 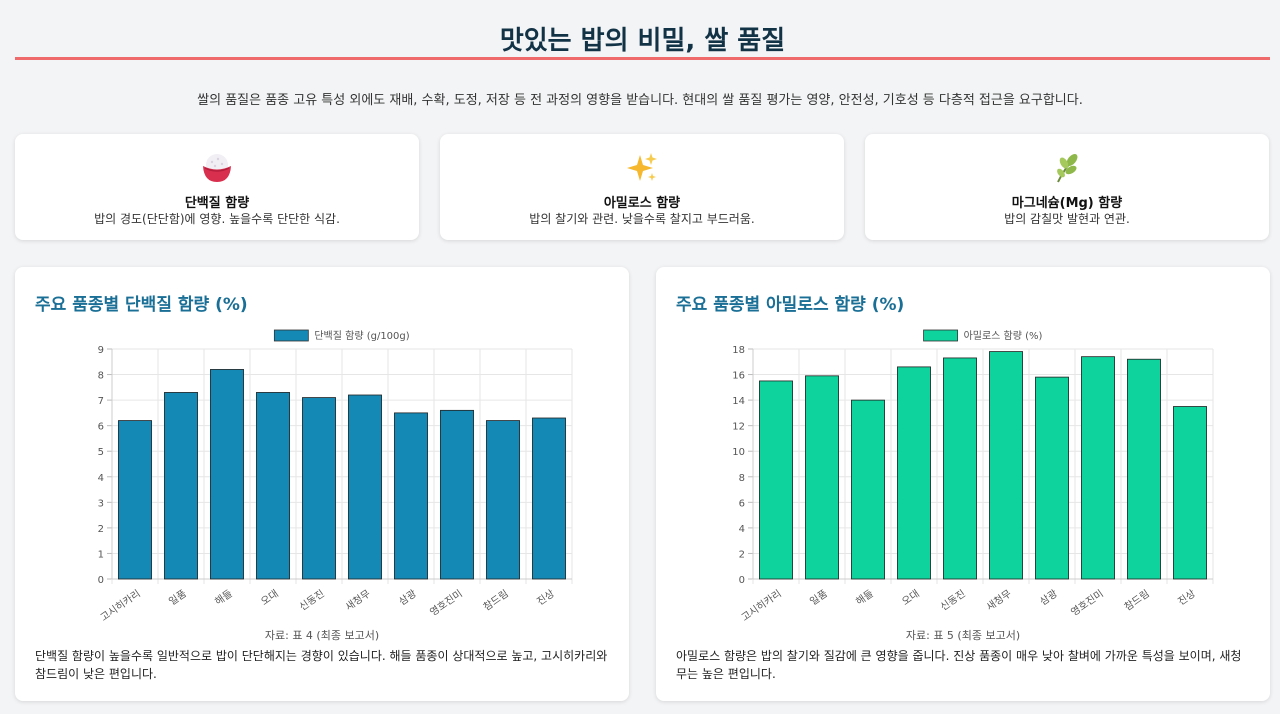 What do you see at coordinates (101, 554) in the screenshot?
I see `y-tick-label: 1` at bounding box center [101, 554].